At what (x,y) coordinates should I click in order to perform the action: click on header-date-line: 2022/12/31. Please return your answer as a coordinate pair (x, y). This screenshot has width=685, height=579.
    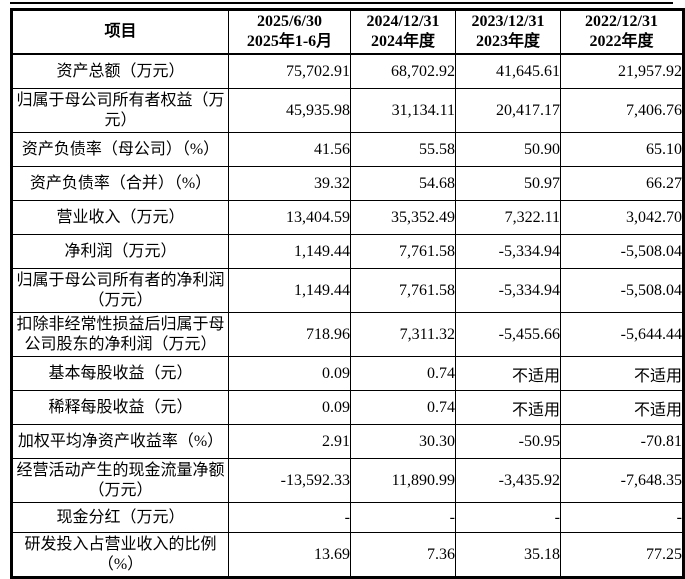
    Looking at the image, I should click on (621, 21).